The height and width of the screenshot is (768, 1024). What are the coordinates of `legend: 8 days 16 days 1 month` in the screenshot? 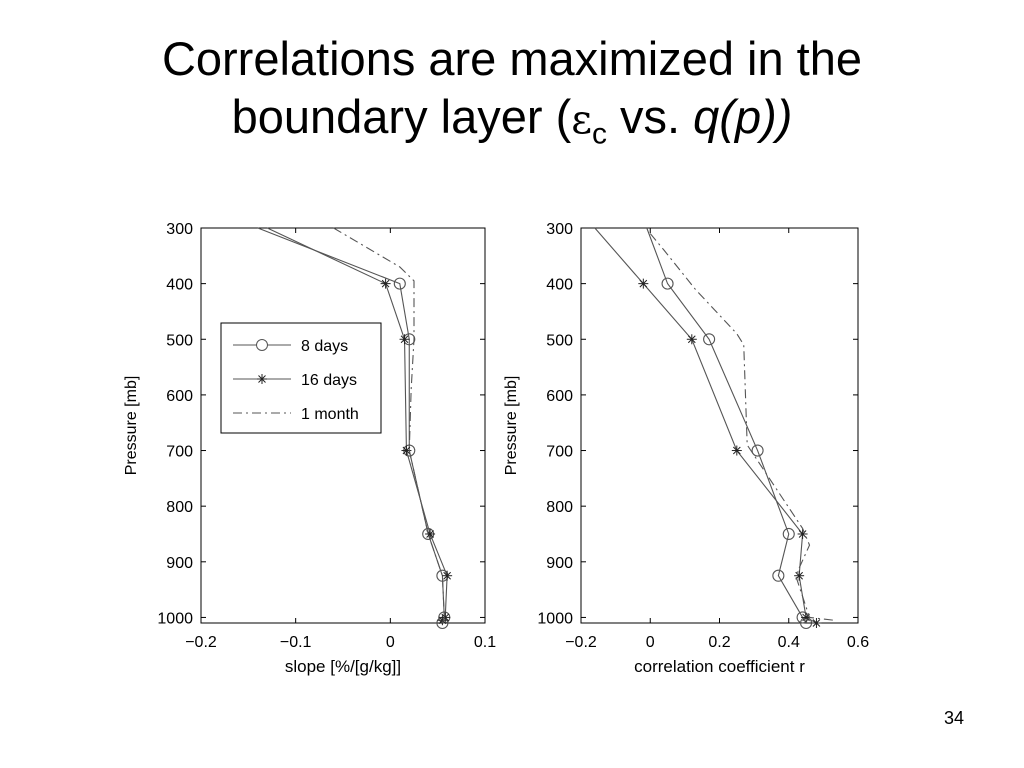 It's located at (301, 378).